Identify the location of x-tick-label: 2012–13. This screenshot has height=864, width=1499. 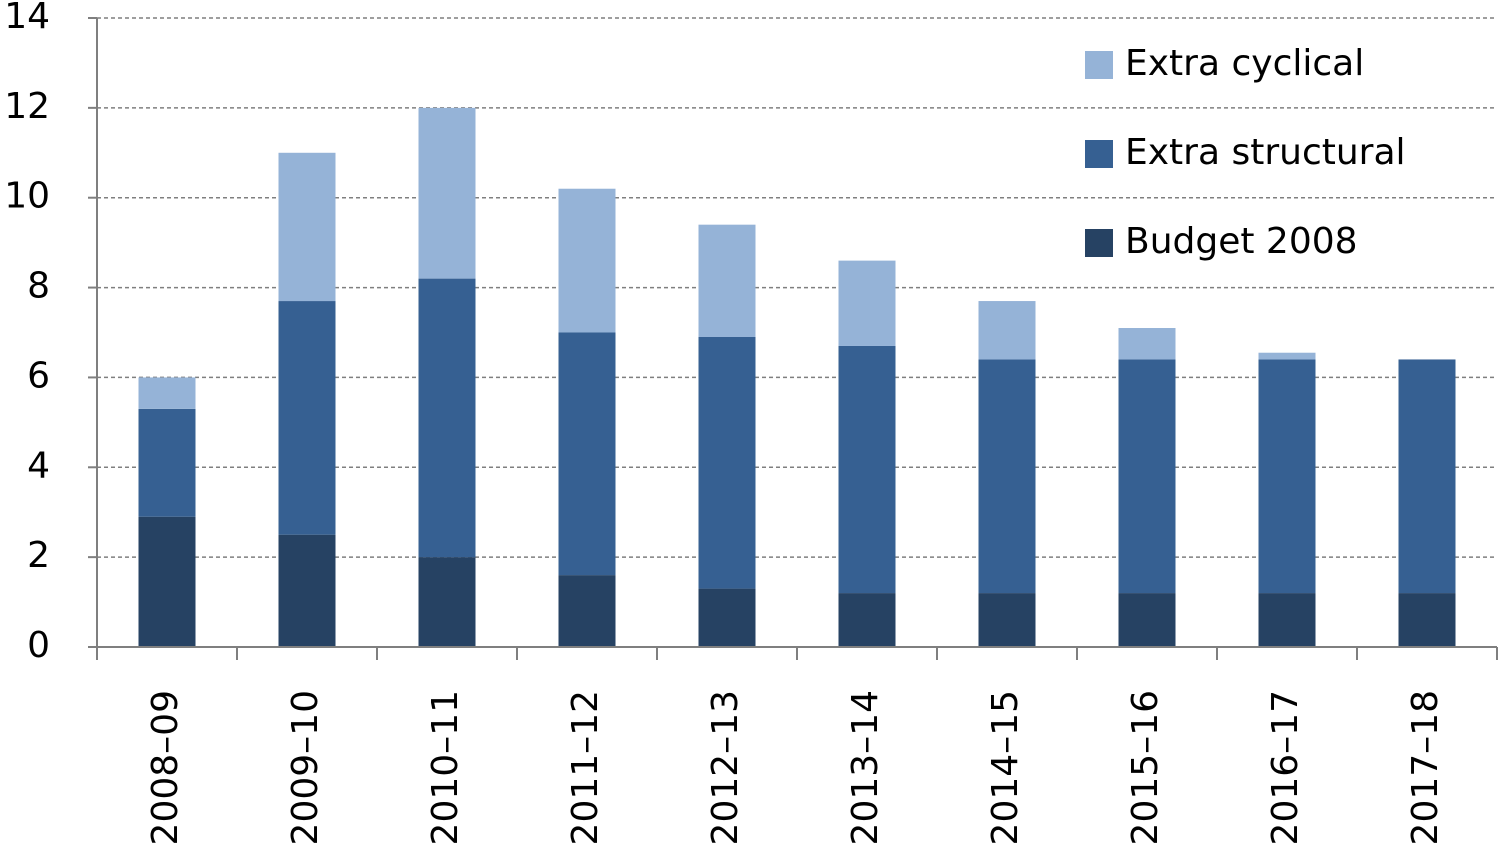
(725, 767).